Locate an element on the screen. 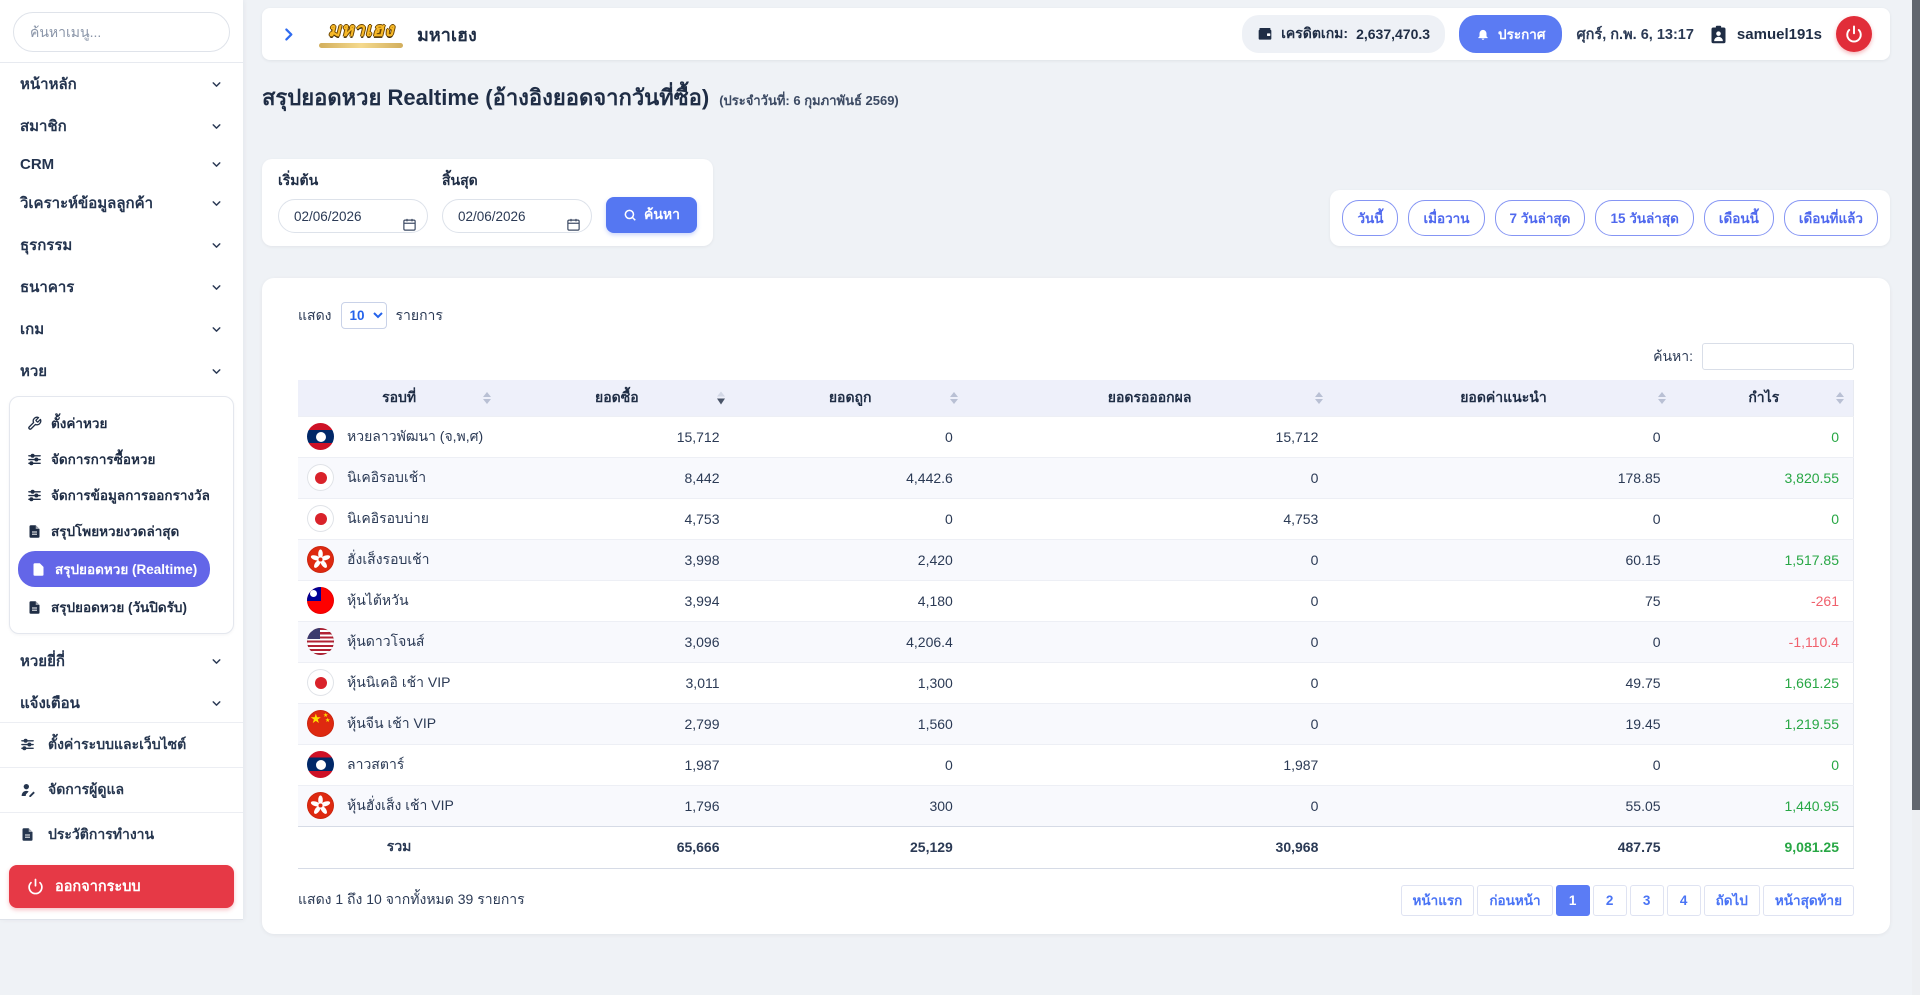 The image size is (1920, 995). pagination-first: หน้าแรก is located at coordinates (1437, 900).